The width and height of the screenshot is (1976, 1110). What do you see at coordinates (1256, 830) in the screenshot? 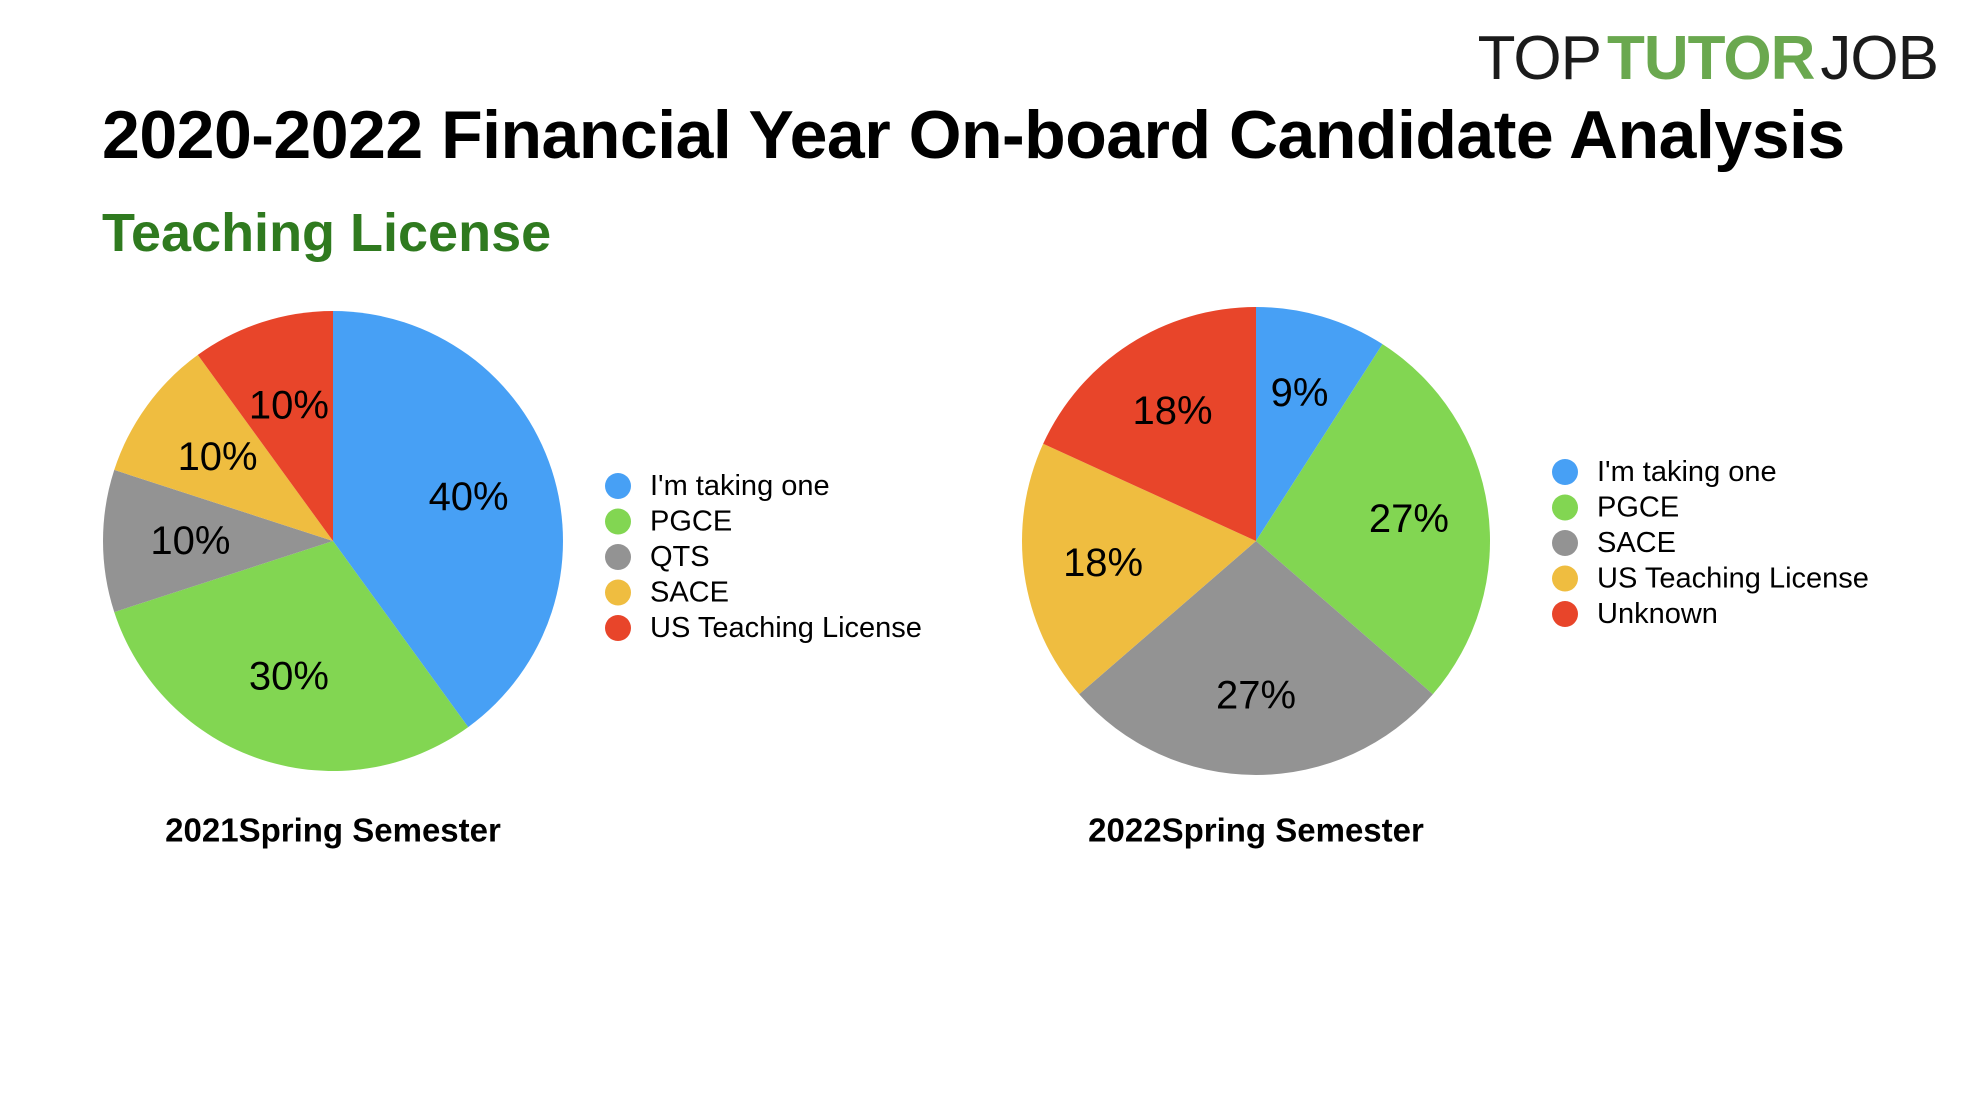
I see `chart-title: 2022Spring Semester` at bounding box center [1256, 830].